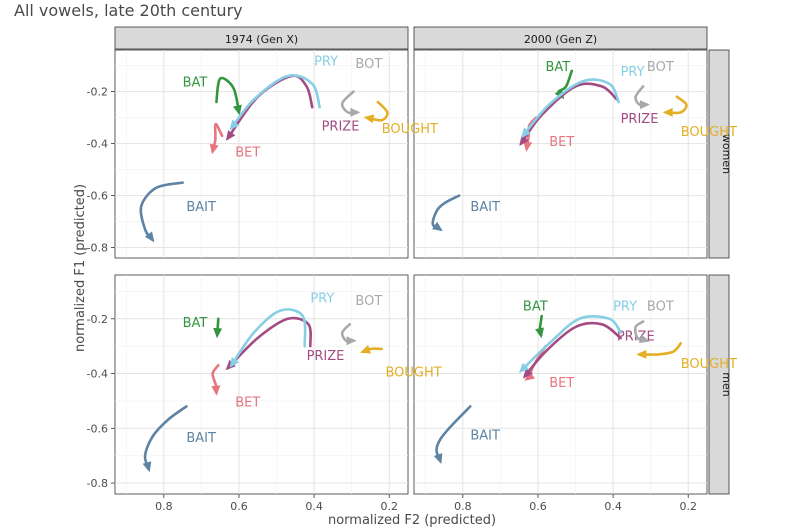  What do you see at coordinates (726, 154) in the screenshot?
I see `facet-label-women: women` at bounding box center [726, 154].